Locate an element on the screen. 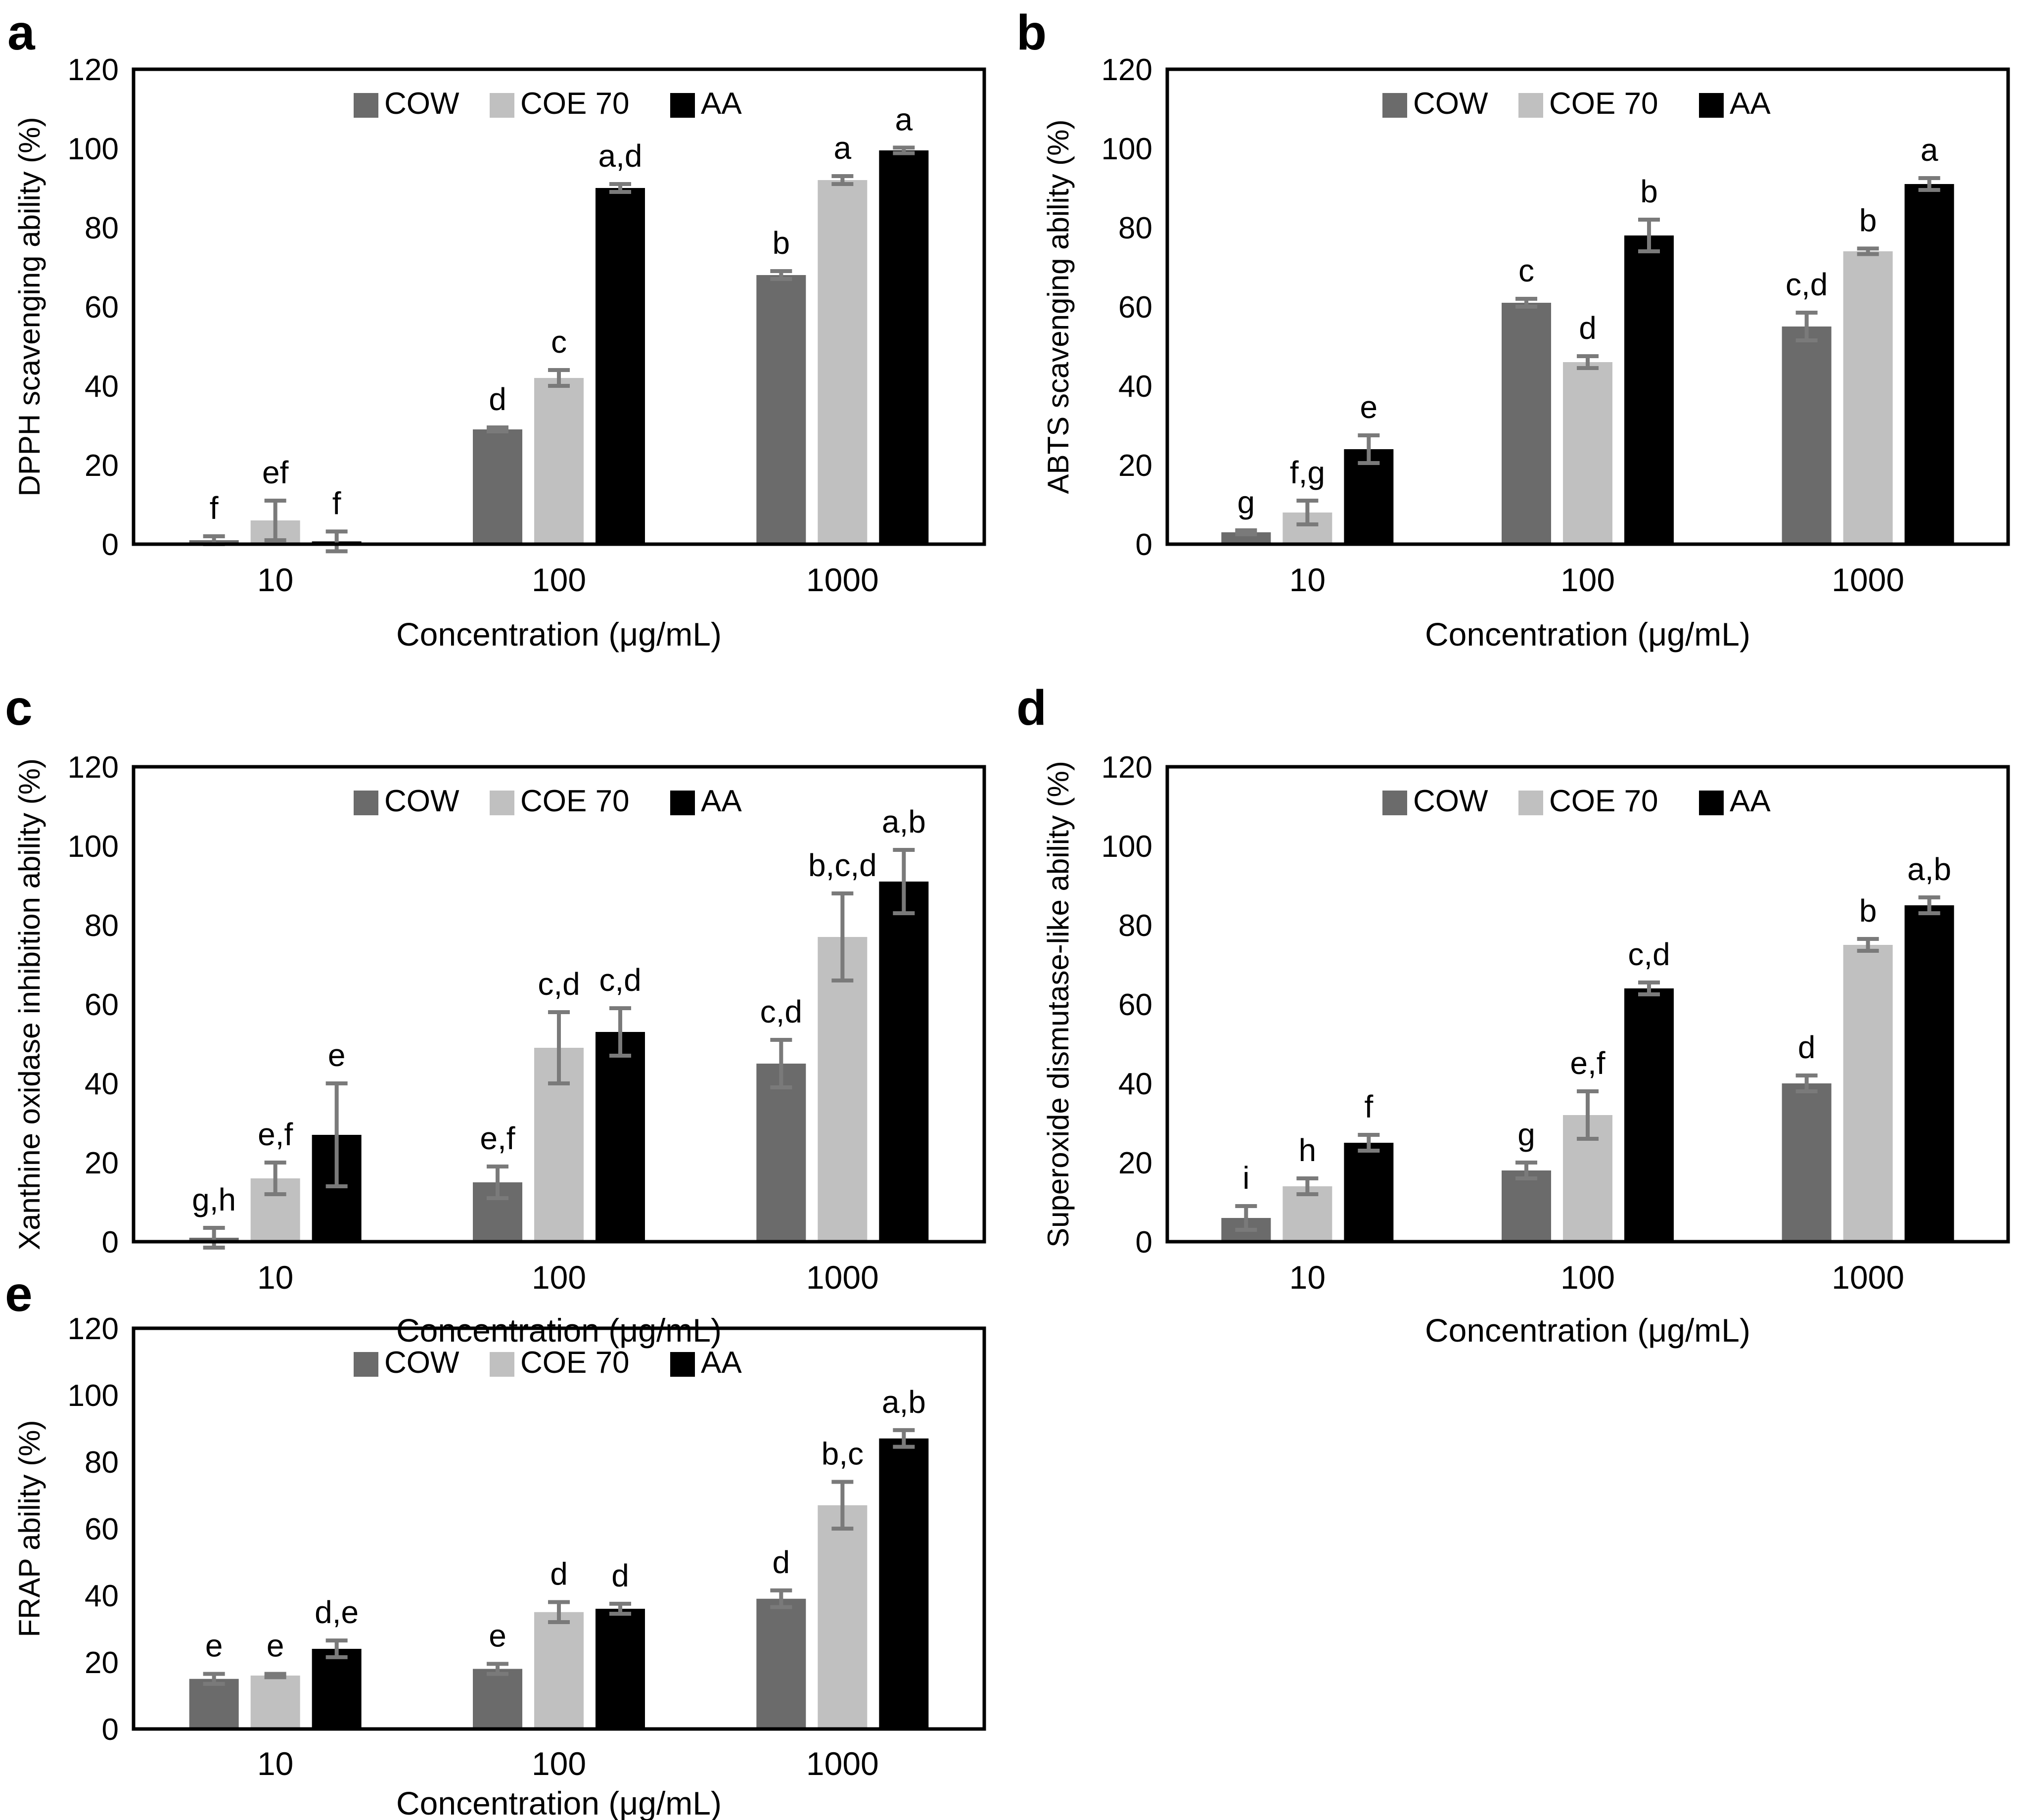 This screenshot has width=2018, height=1820. significance-letter: a,d is located at coordinates (620, 156).